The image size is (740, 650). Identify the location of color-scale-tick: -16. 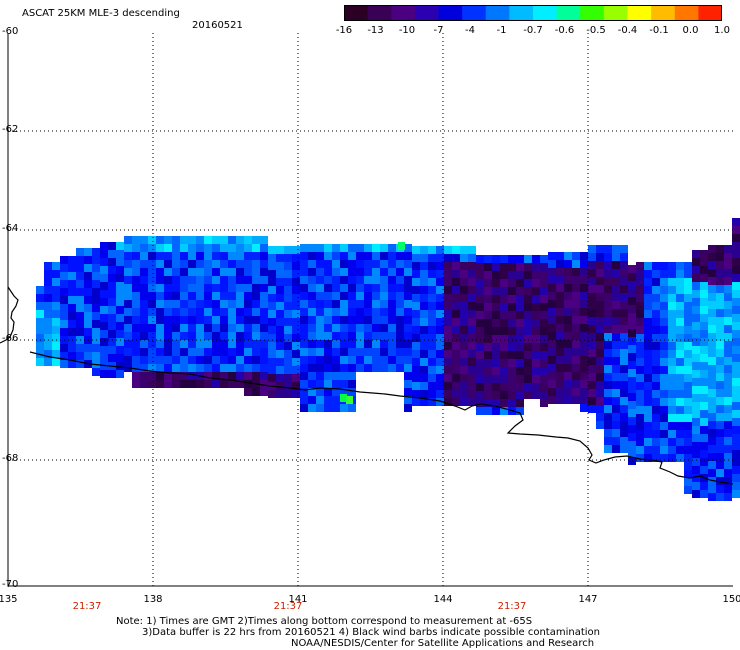
(344, 30).